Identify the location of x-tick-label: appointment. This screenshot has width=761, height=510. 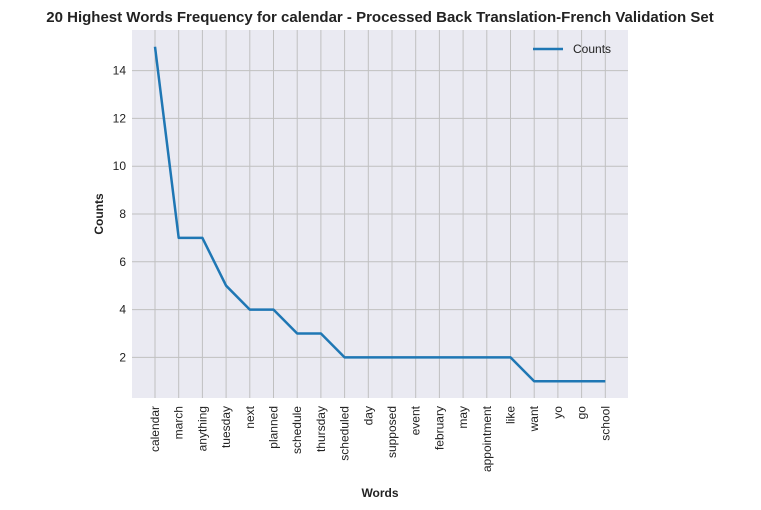
(487, 438).